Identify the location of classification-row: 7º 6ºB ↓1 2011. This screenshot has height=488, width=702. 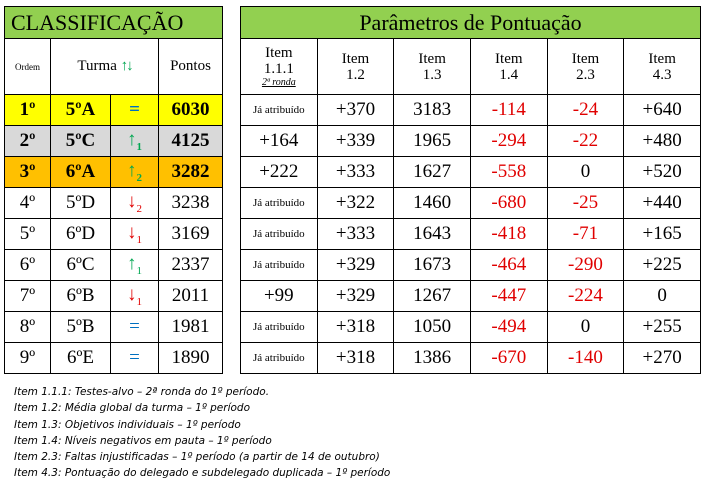
(113, 296).